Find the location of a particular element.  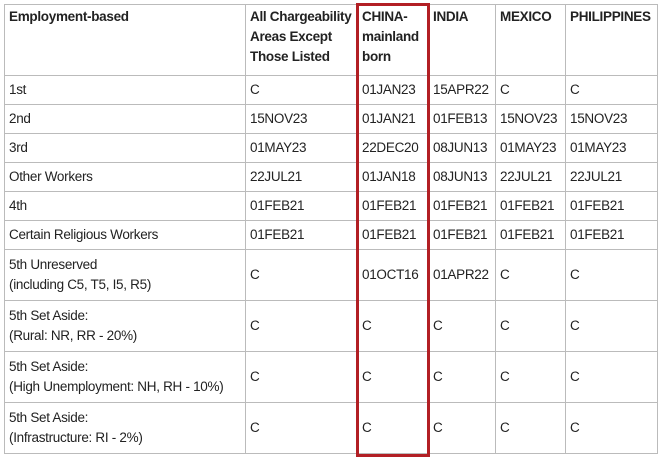

date-cell: 01OCT16 is located at coordinates (393, 275).